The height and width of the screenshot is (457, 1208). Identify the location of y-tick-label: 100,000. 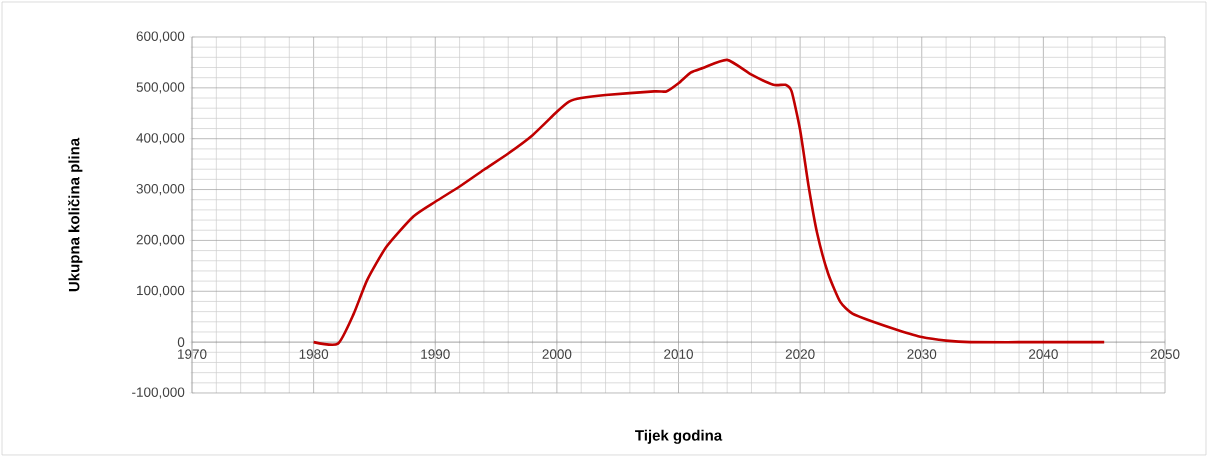
(161, 291).